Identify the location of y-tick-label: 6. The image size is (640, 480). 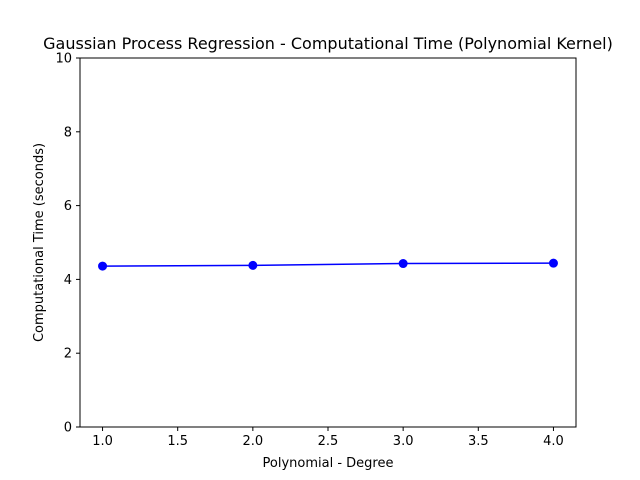
(68, 206).